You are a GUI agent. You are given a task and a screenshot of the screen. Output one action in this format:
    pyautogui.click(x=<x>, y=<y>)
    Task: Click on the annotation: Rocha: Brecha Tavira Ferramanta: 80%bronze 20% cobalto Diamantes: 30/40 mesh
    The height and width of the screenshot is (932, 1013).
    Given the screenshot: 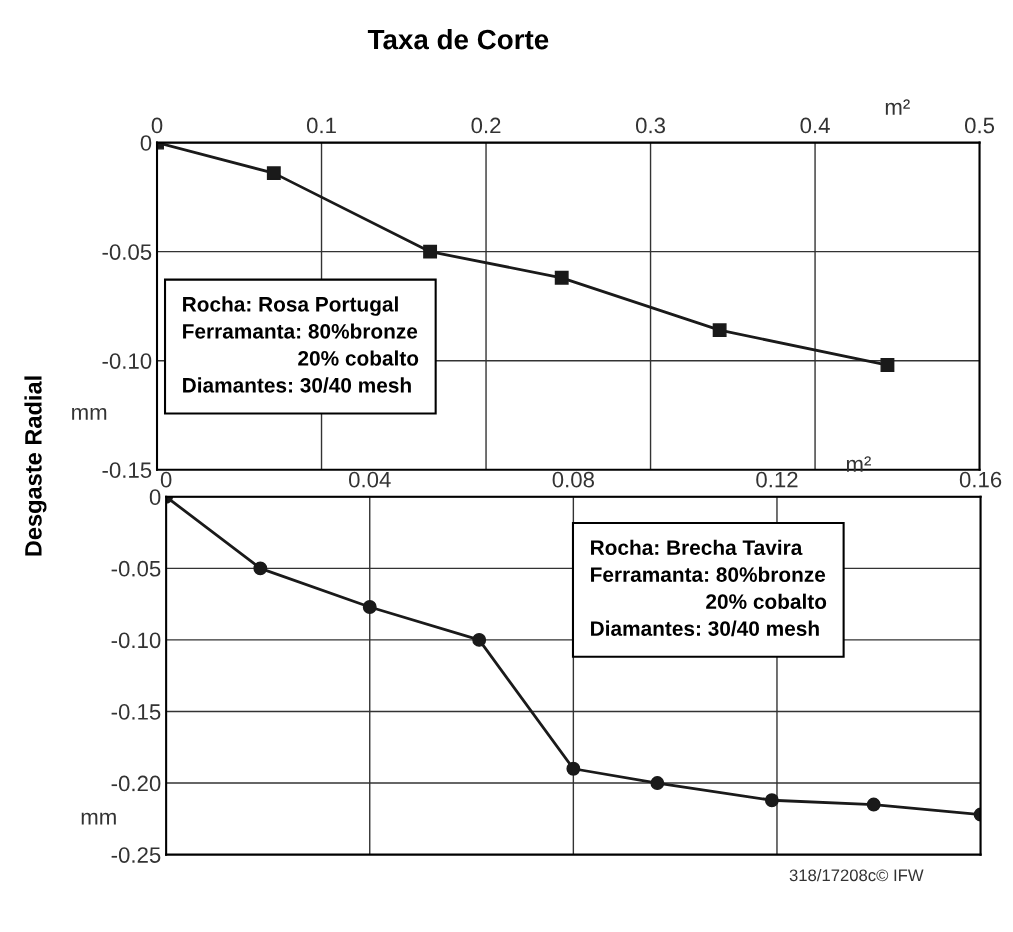 What is the action you would take?
    pyautogui.click(x=709, y=588)
    